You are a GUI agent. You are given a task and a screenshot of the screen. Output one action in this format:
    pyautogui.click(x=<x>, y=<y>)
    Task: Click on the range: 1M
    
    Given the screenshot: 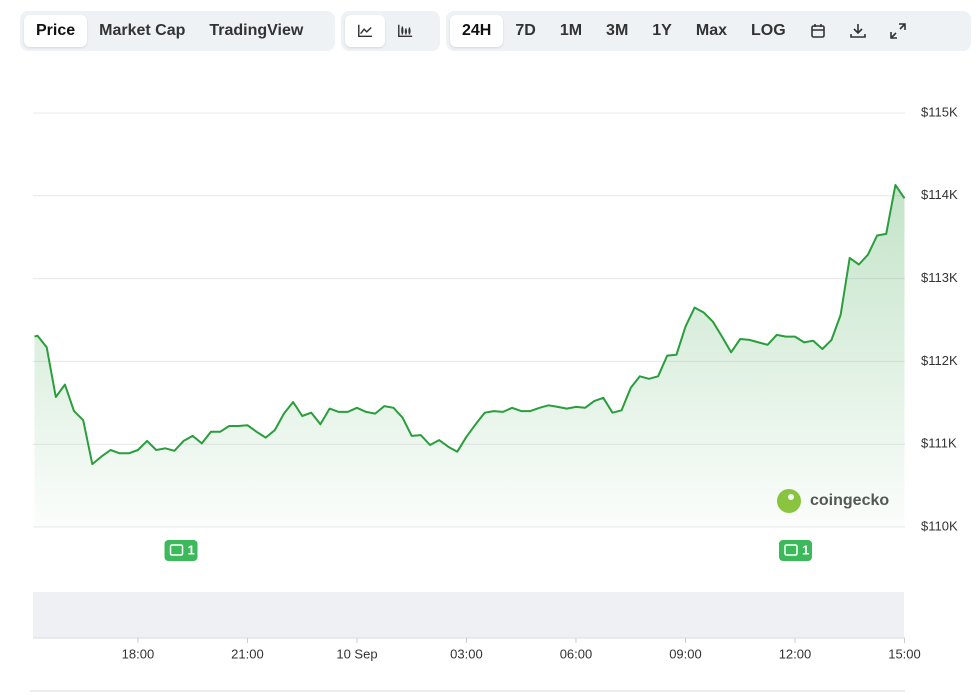 What is the action you would take?
    pyautogui.click(x=571, y=30)
    